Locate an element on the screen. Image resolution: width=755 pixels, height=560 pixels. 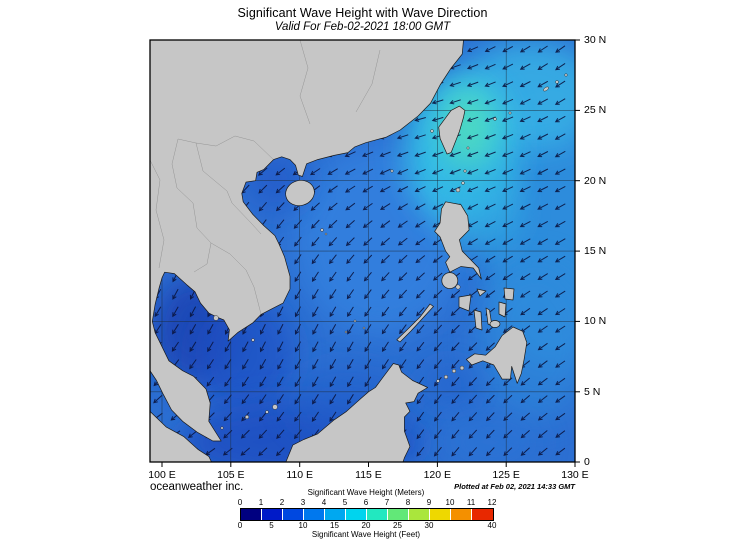
y-tick-label: 15 N is located at coordinates (595, 250).